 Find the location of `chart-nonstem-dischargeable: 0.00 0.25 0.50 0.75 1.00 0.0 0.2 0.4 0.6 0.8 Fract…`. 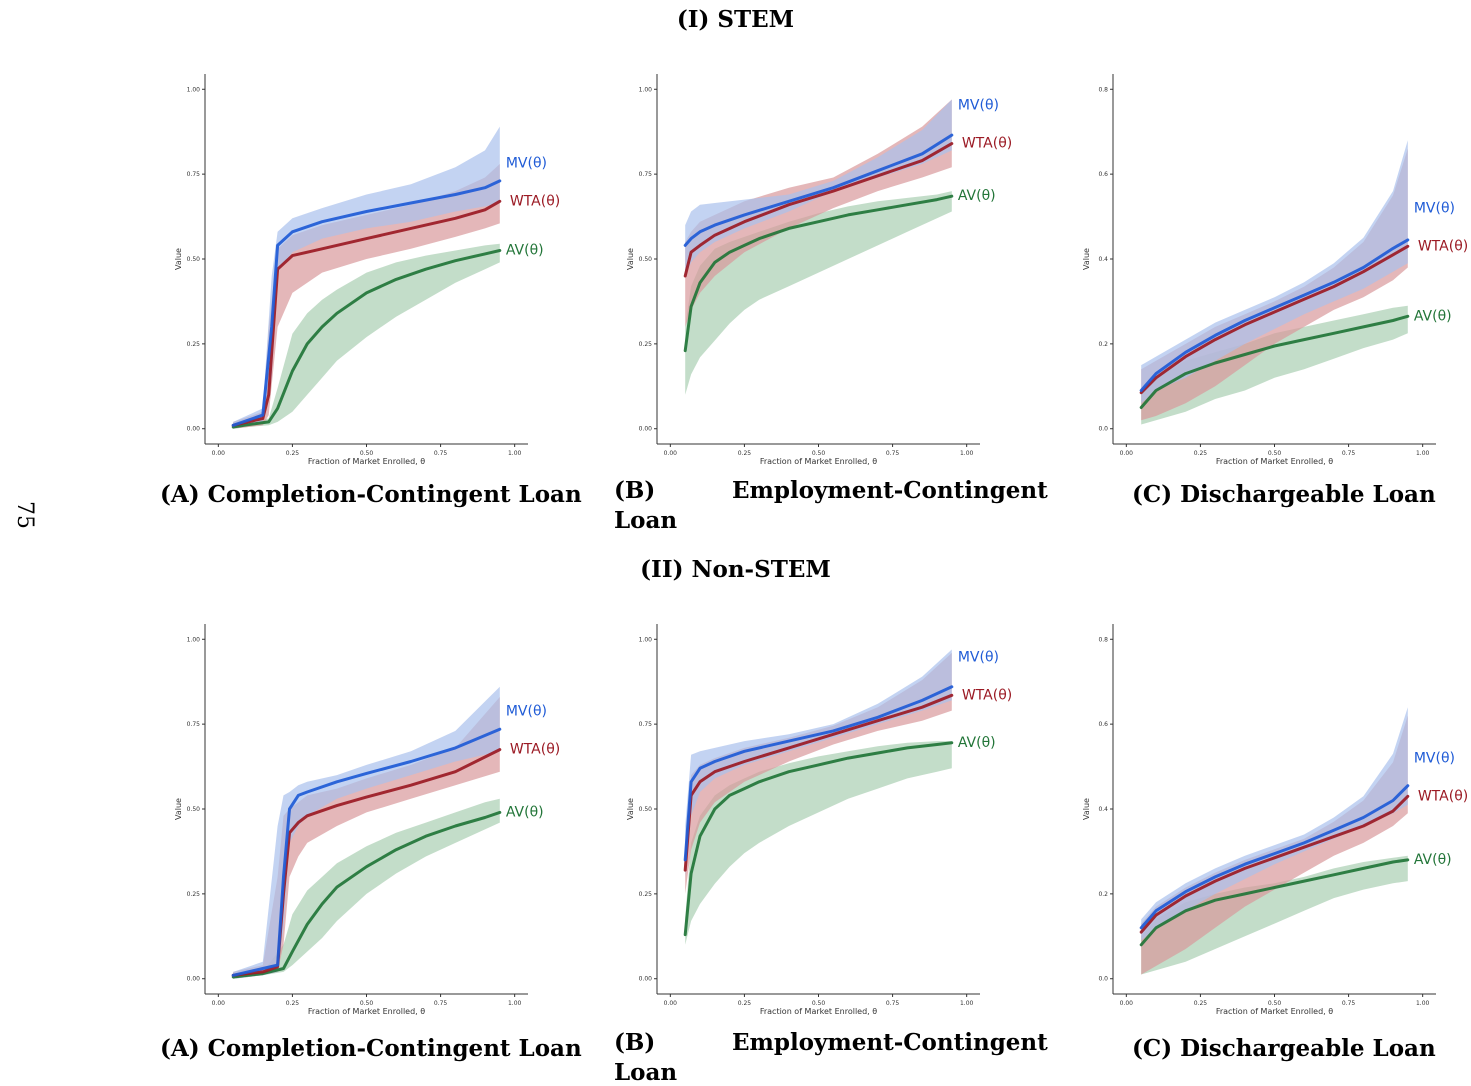

chart-nonstem-dischargeable: 0.00 0.25 0.50 0.75 1.00 0.0 0.2 0.4 0.6 0.8 Fract… is located at coordinates (1275, 820).